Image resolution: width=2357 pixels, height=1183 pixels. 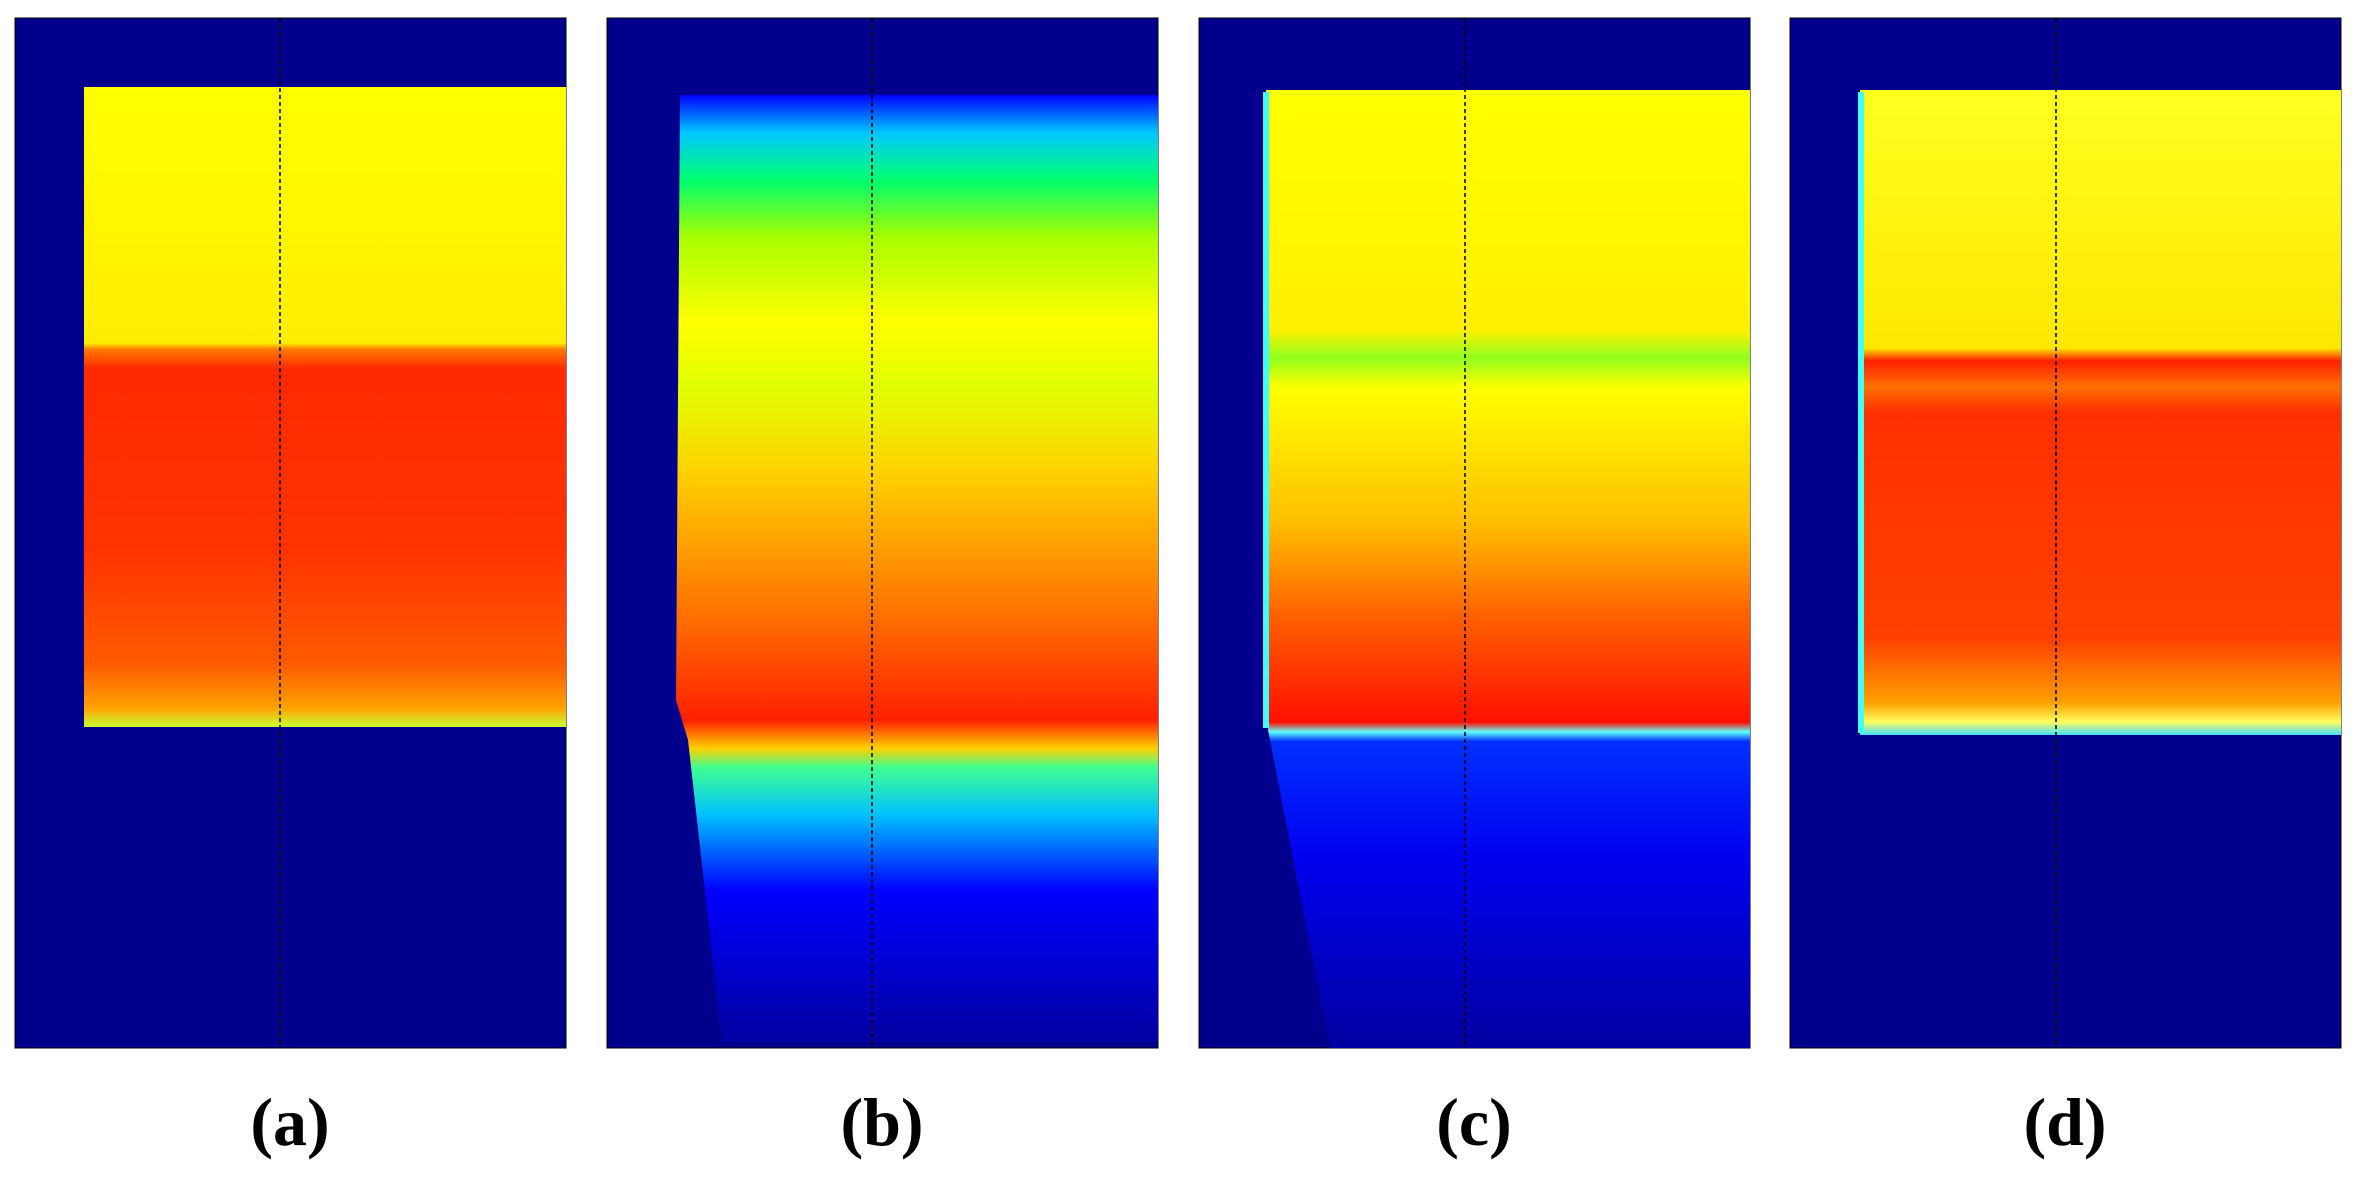 What do you see at coordinates (2064, 1122) in the screenshot?
I see `panel-label: (d)` at bounding box center [2064, 1122].